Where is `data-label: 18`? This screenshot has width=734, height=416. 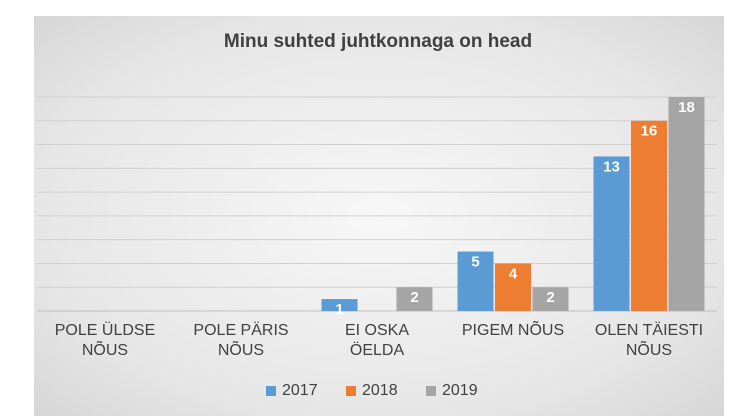
data-label: 18 is located at coordinates (686, 107).